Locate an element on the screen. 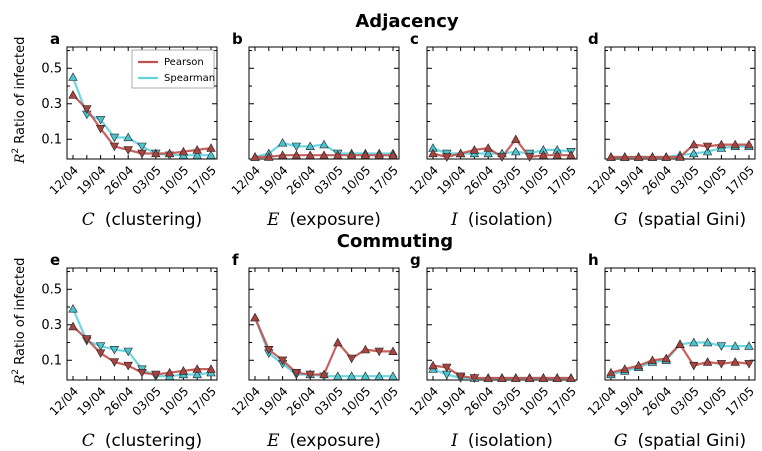 The image size is (762, 451). x-axis-word: (clustering) is located at coordinates (153, 441).